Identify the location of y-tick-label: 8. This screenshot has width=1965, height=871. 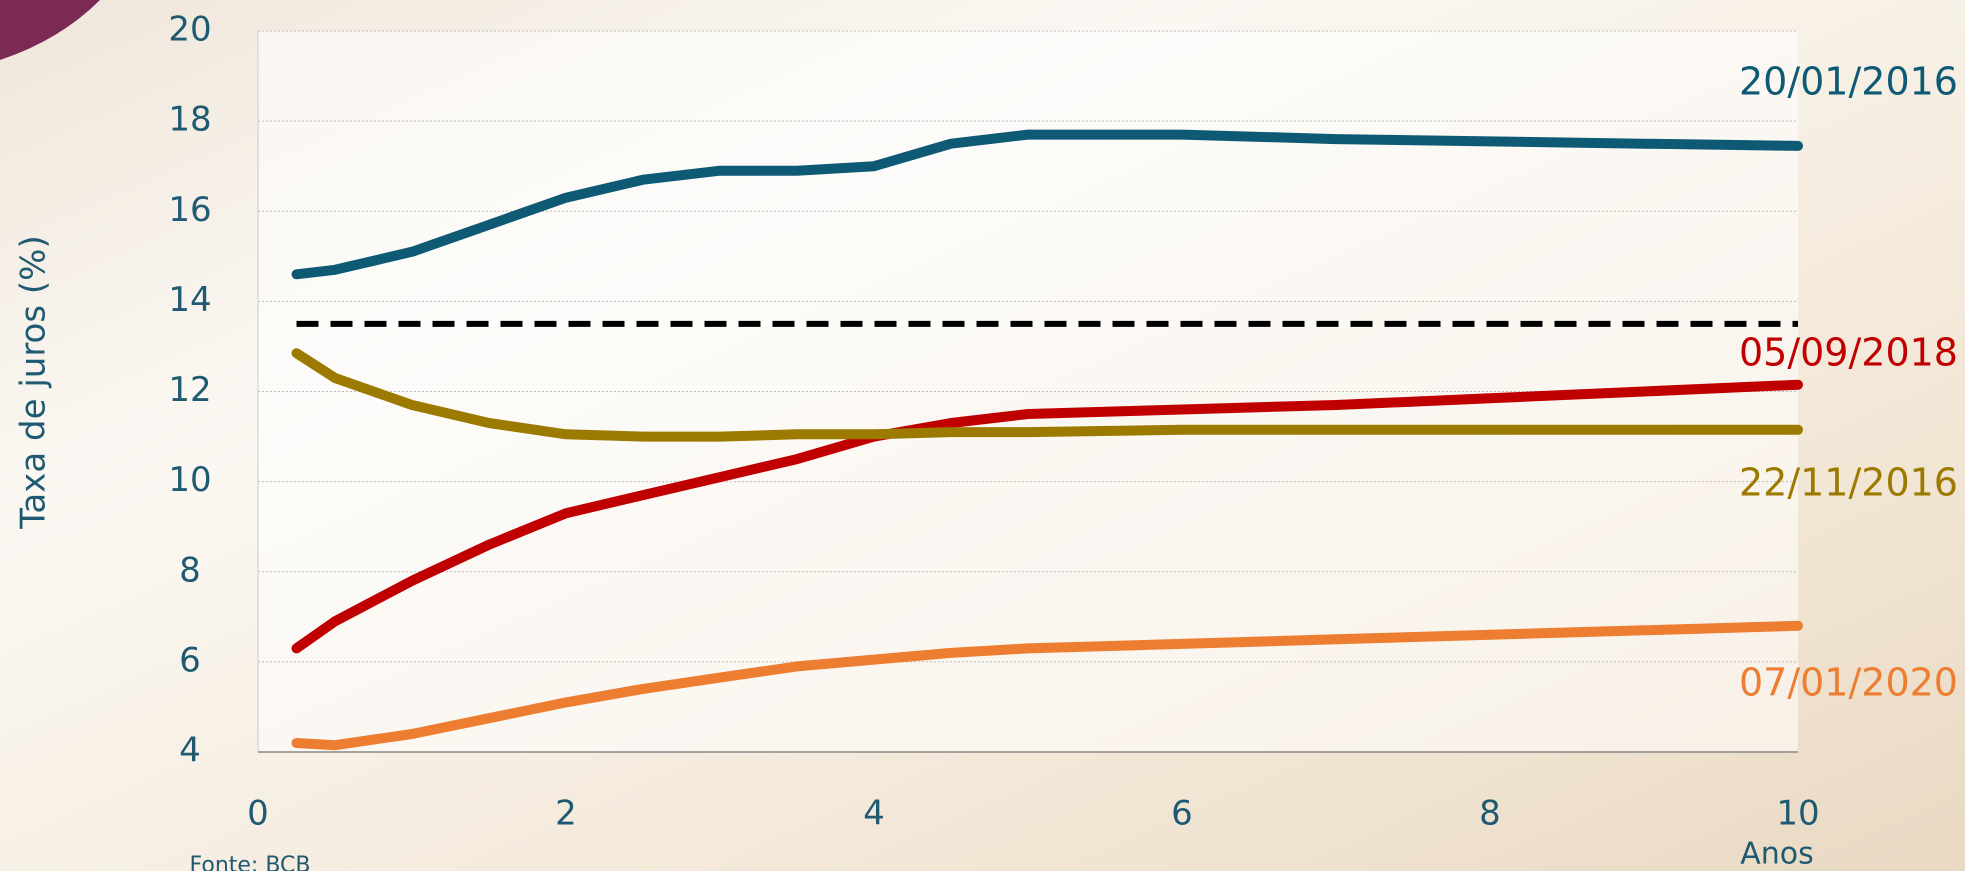
(190, 570).